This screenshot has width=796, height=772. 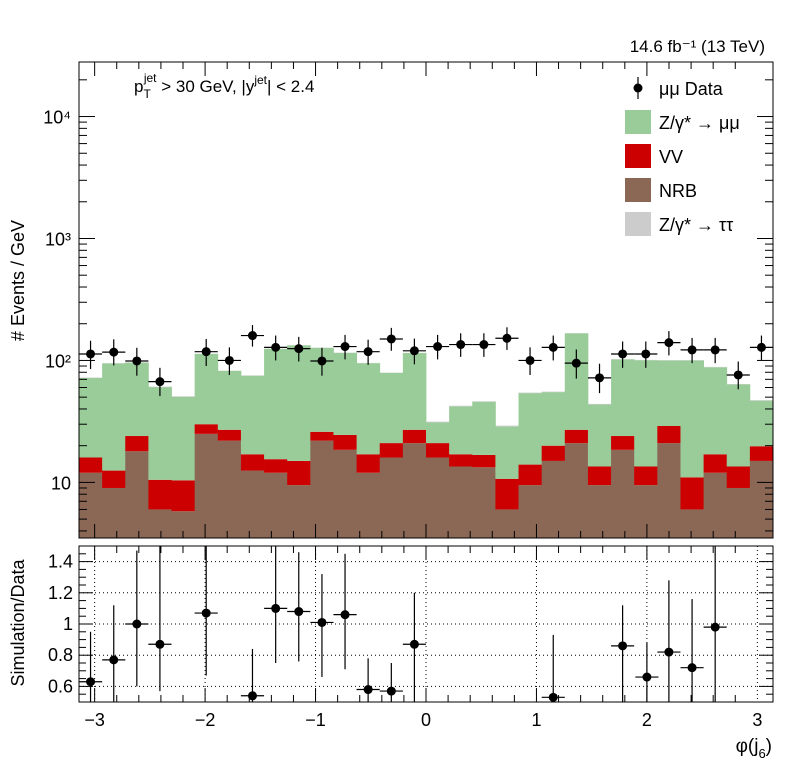 I want to click on legend: μμ Data Z/γ* → μμ VV NRB Z/γ* → ττ, so click(x=682, y=156).